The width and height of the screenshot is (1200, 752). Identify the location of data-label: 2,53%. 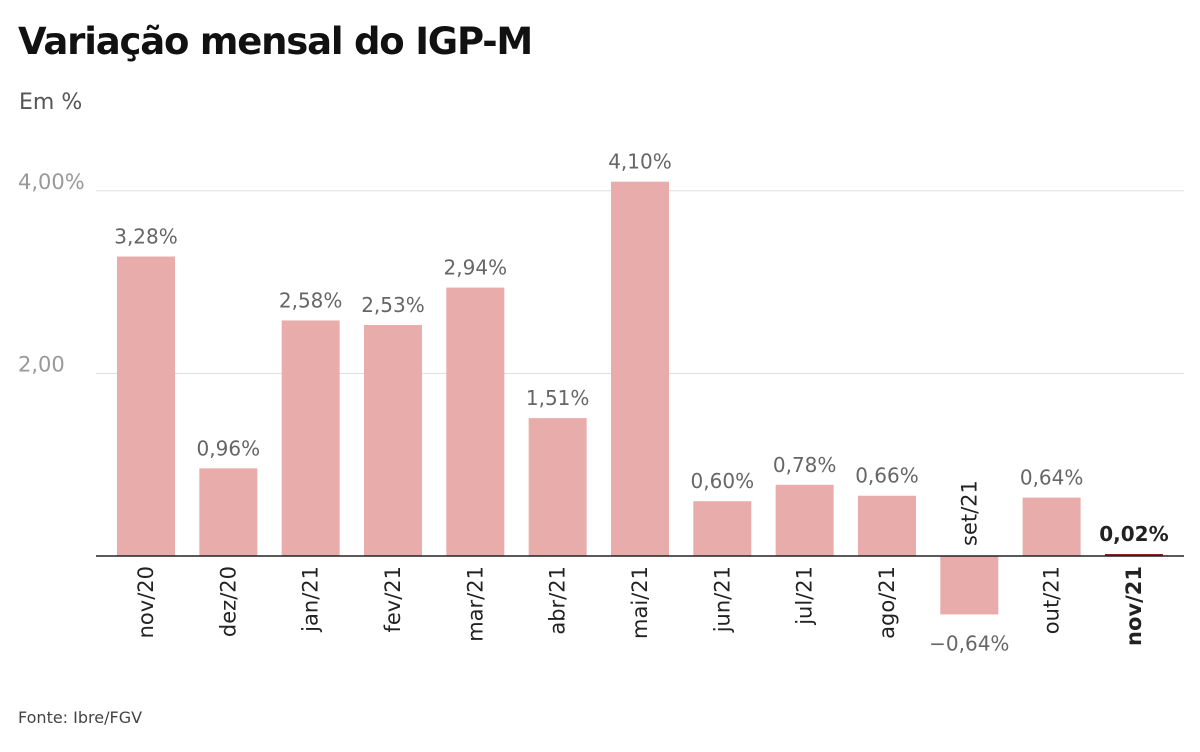
(393, 305).